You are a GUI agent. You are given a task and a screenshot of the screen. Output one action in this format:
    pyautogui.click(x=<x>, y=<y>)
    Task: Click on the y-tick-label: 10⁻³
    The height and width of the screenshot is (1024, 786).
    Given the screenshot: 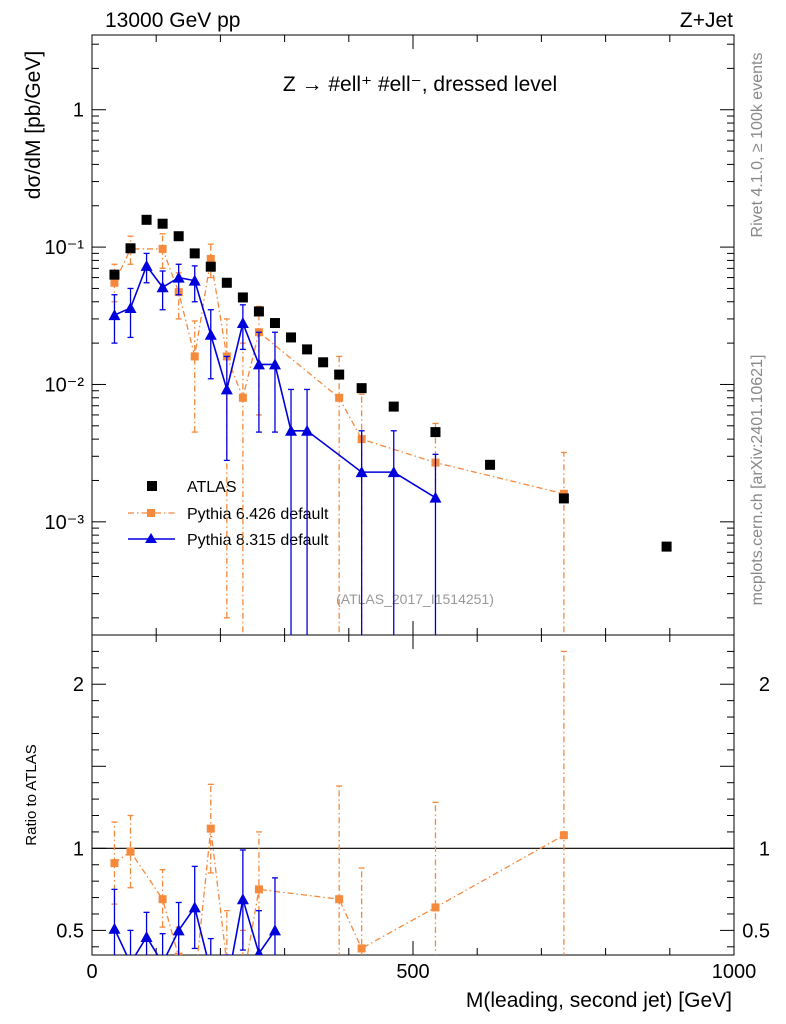 What is the action you would take?
    pyautogui.click(x=65, y=523)
    